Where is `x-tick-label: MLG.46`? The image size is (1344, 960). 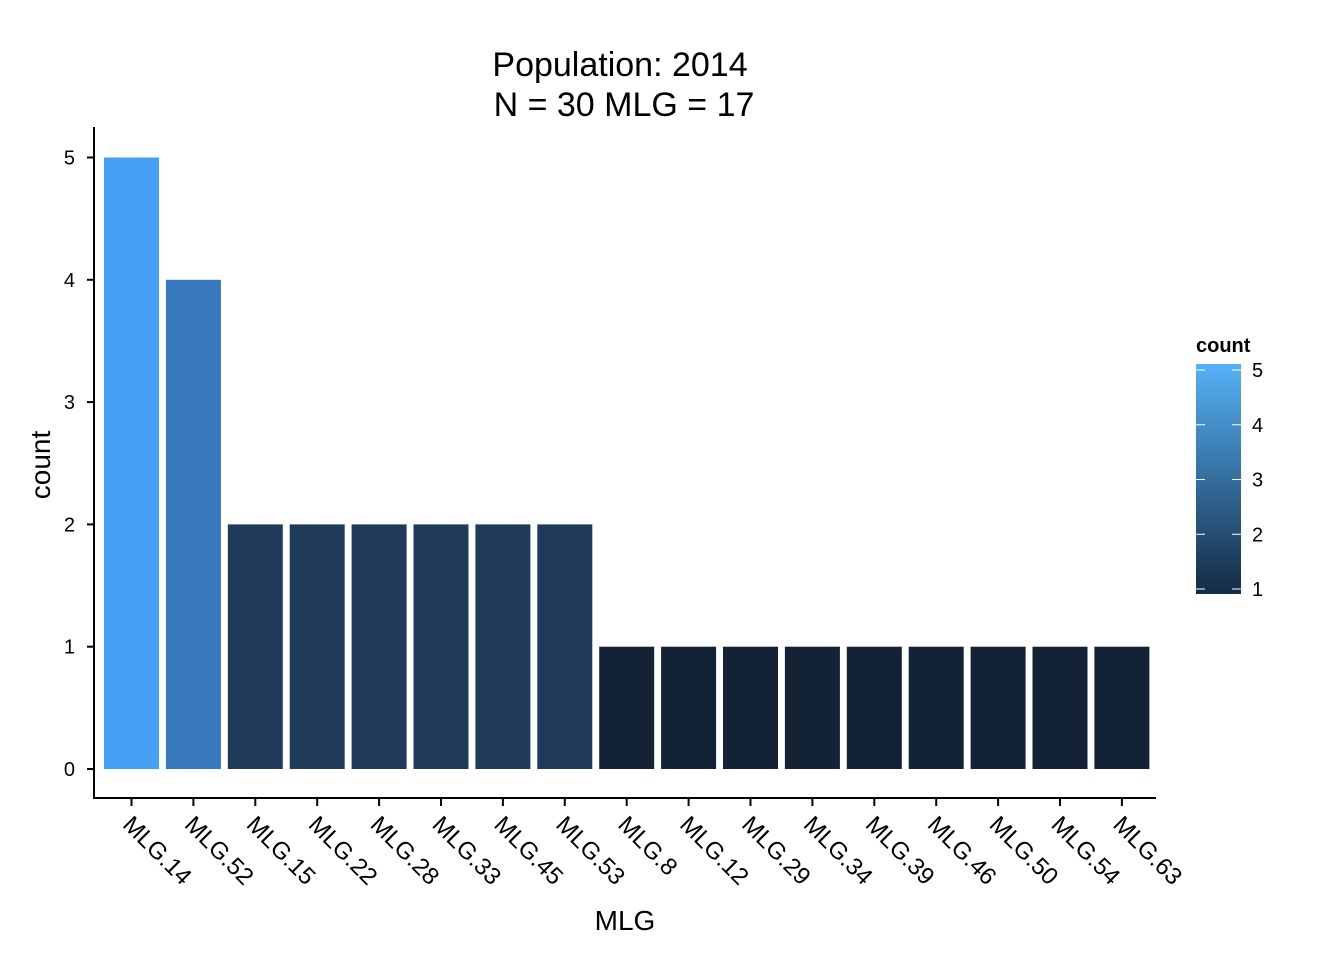 x-tick-label: MLG.46 is located at coordinates (961, 850).